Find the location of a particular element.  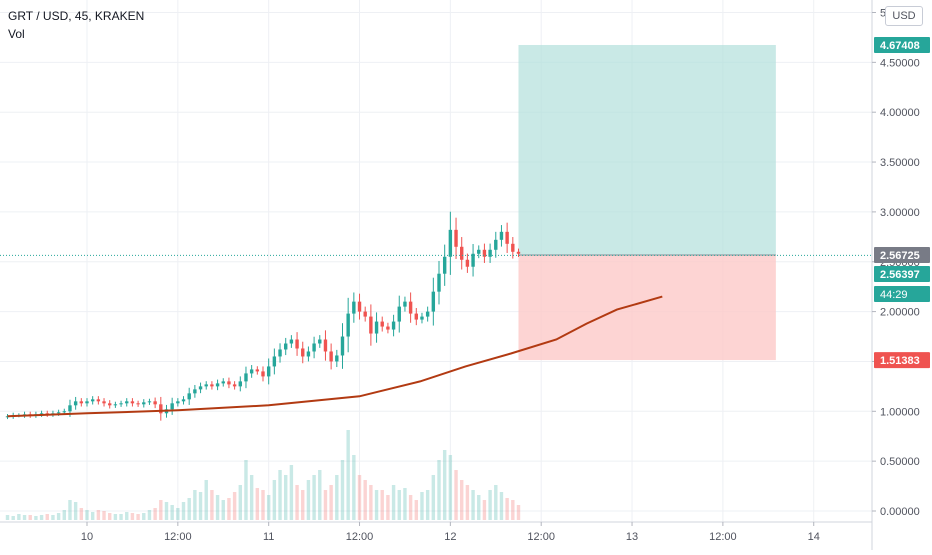

stop-price-label: 1.51383 is located at coordinates (902, 360).